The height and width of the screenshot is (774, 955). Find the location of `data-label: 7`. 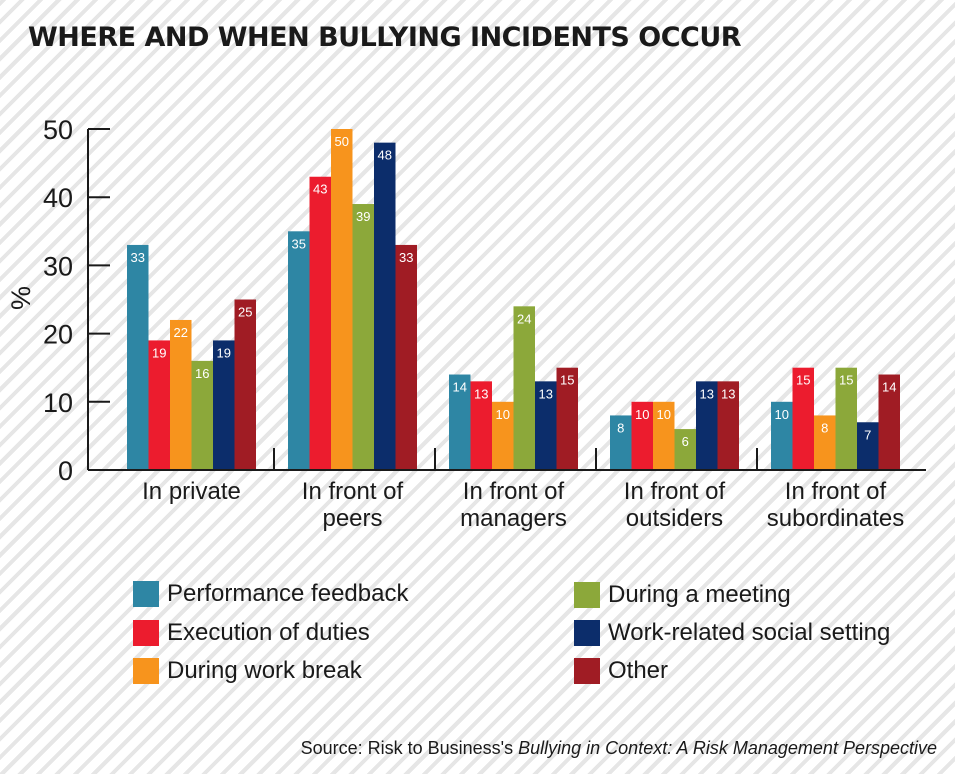

data-label: 7 is located at coordinates (867, 434).